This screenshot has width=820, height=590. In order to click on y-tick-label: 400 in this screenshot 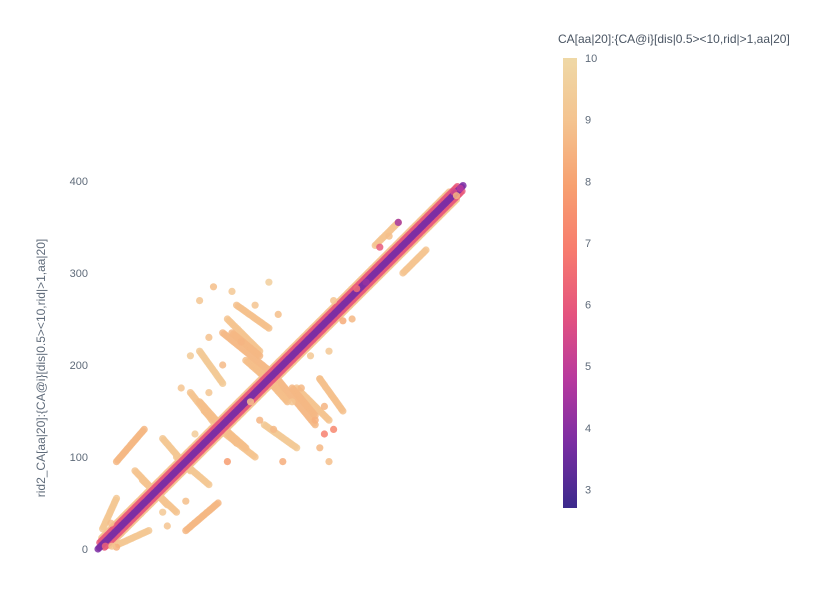, I will do `click(79, 182)`.